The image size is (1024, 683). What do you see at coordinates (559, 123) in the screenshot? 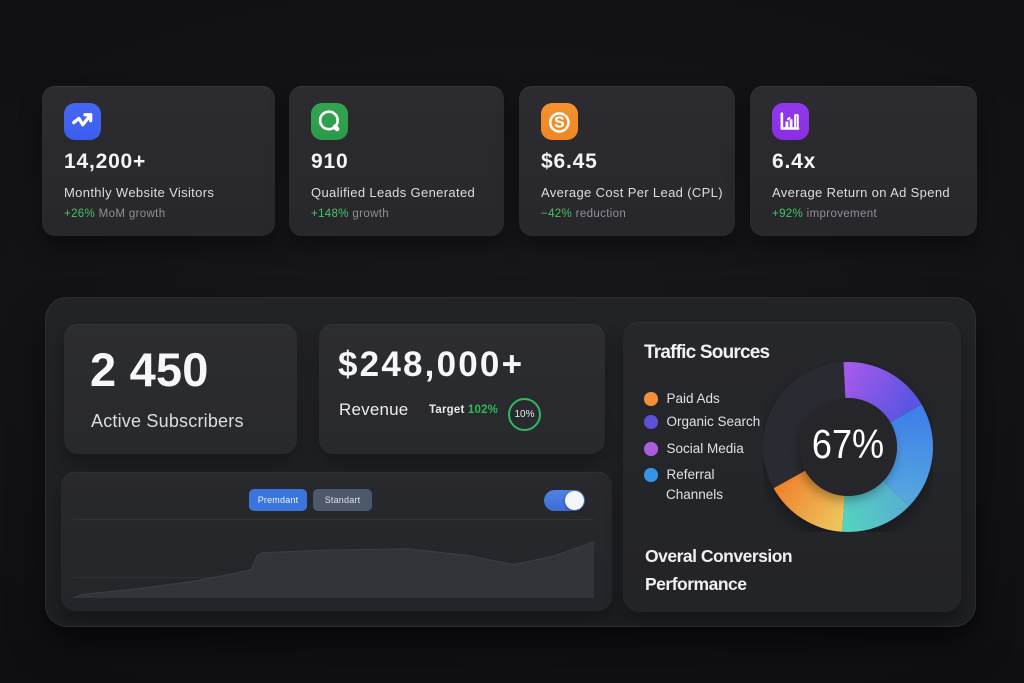
I see `svg-text: S` at bounding box center [559, 123].